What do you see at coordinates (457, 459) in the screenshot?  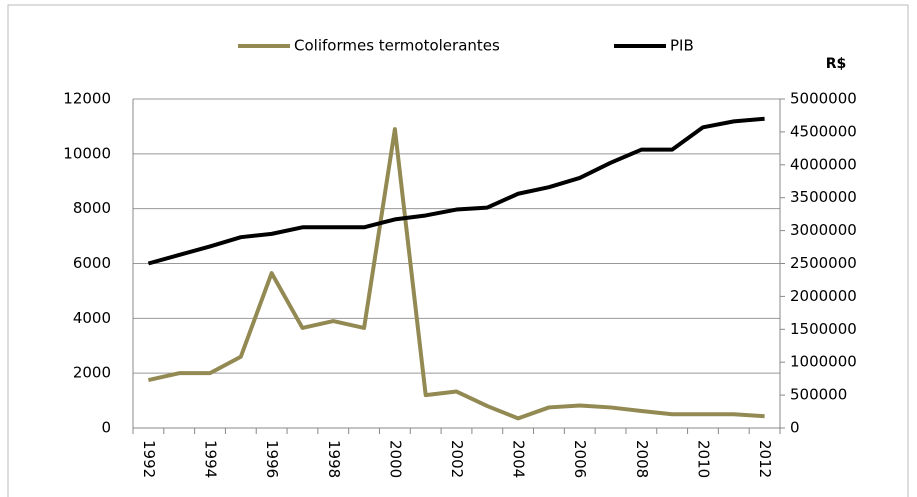 I see `x-tick-label: 2002` at bounding box center [457, 459].